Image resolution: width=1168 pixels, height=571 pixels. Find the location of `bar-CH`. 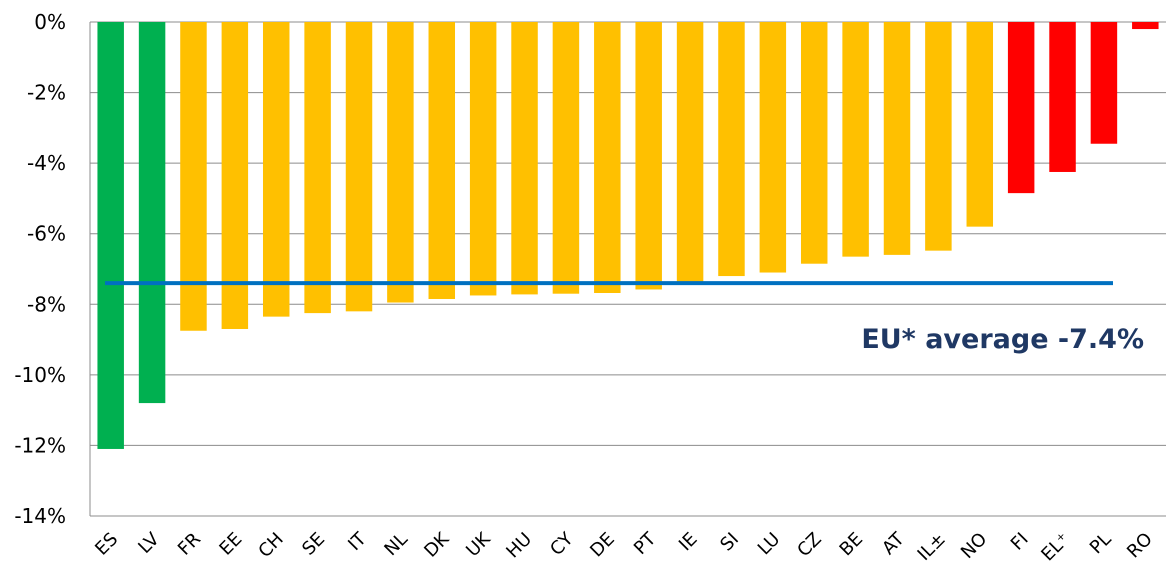

bar-CH is located at coordinates (276, 169).